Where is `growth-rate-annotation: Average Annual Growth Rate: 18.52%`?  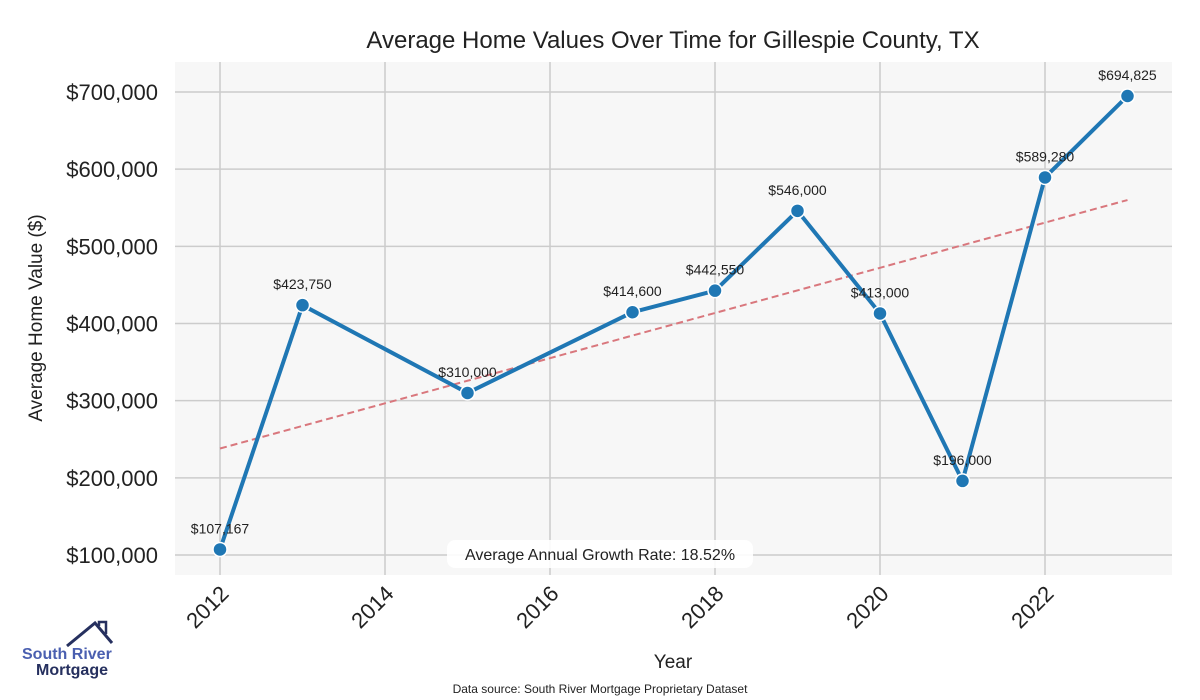
growth-rate-annotation: Average Annual Growth Rate: 18.52% is located at coordinates (600, 555).